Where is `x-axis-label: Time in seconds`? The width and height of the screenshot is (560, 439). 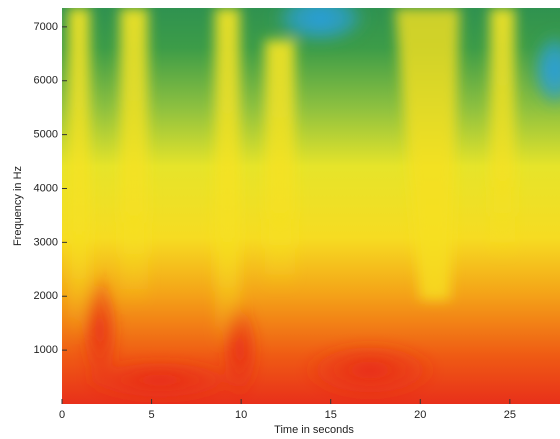 x-axis-label: Time in seconds is located at coordinates (314, 430).